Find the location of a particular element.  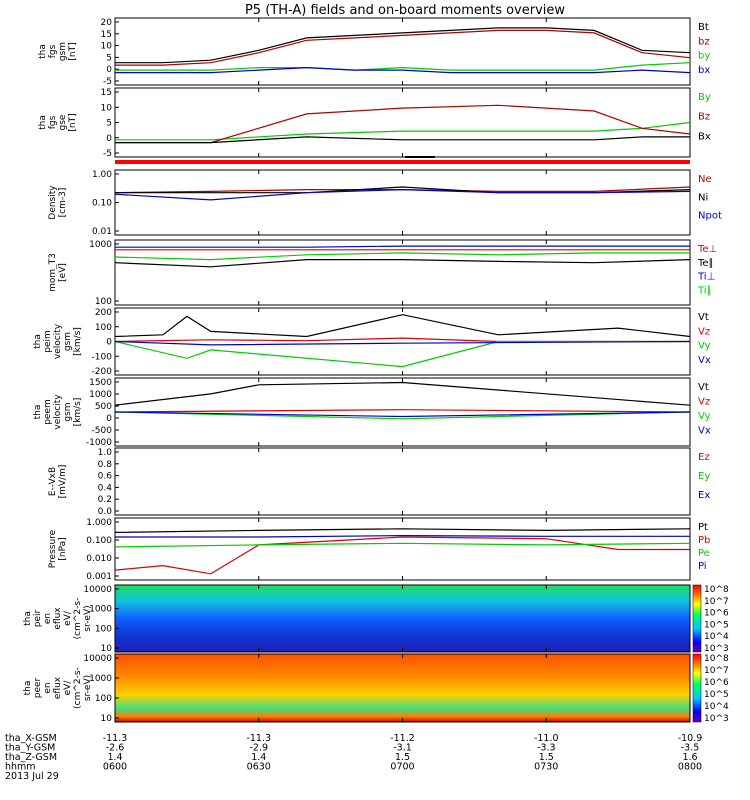

peim-velocity-legend-0: Vt is located at coordinates (703, 317).